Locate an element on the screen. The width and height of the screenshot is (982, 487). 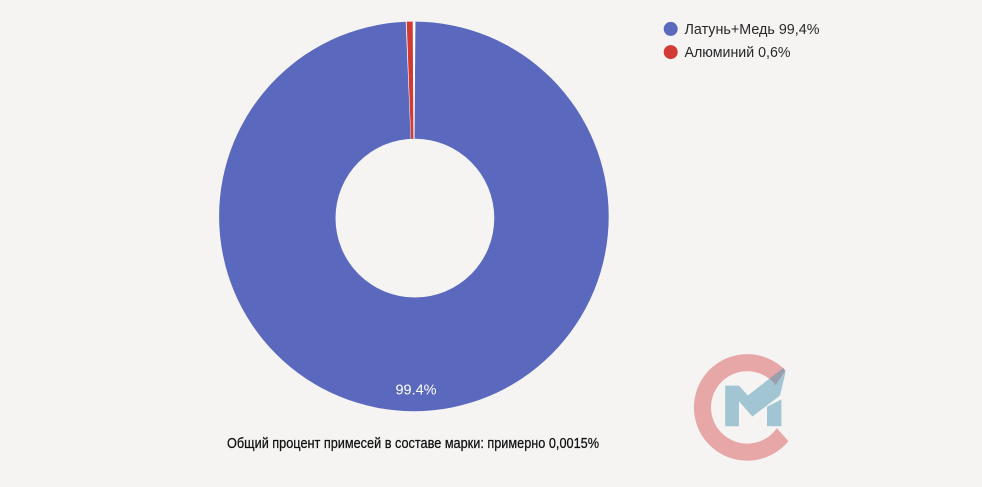
svg-text: Латунь+Медь 99,4% is located at coordinates (752, 30).